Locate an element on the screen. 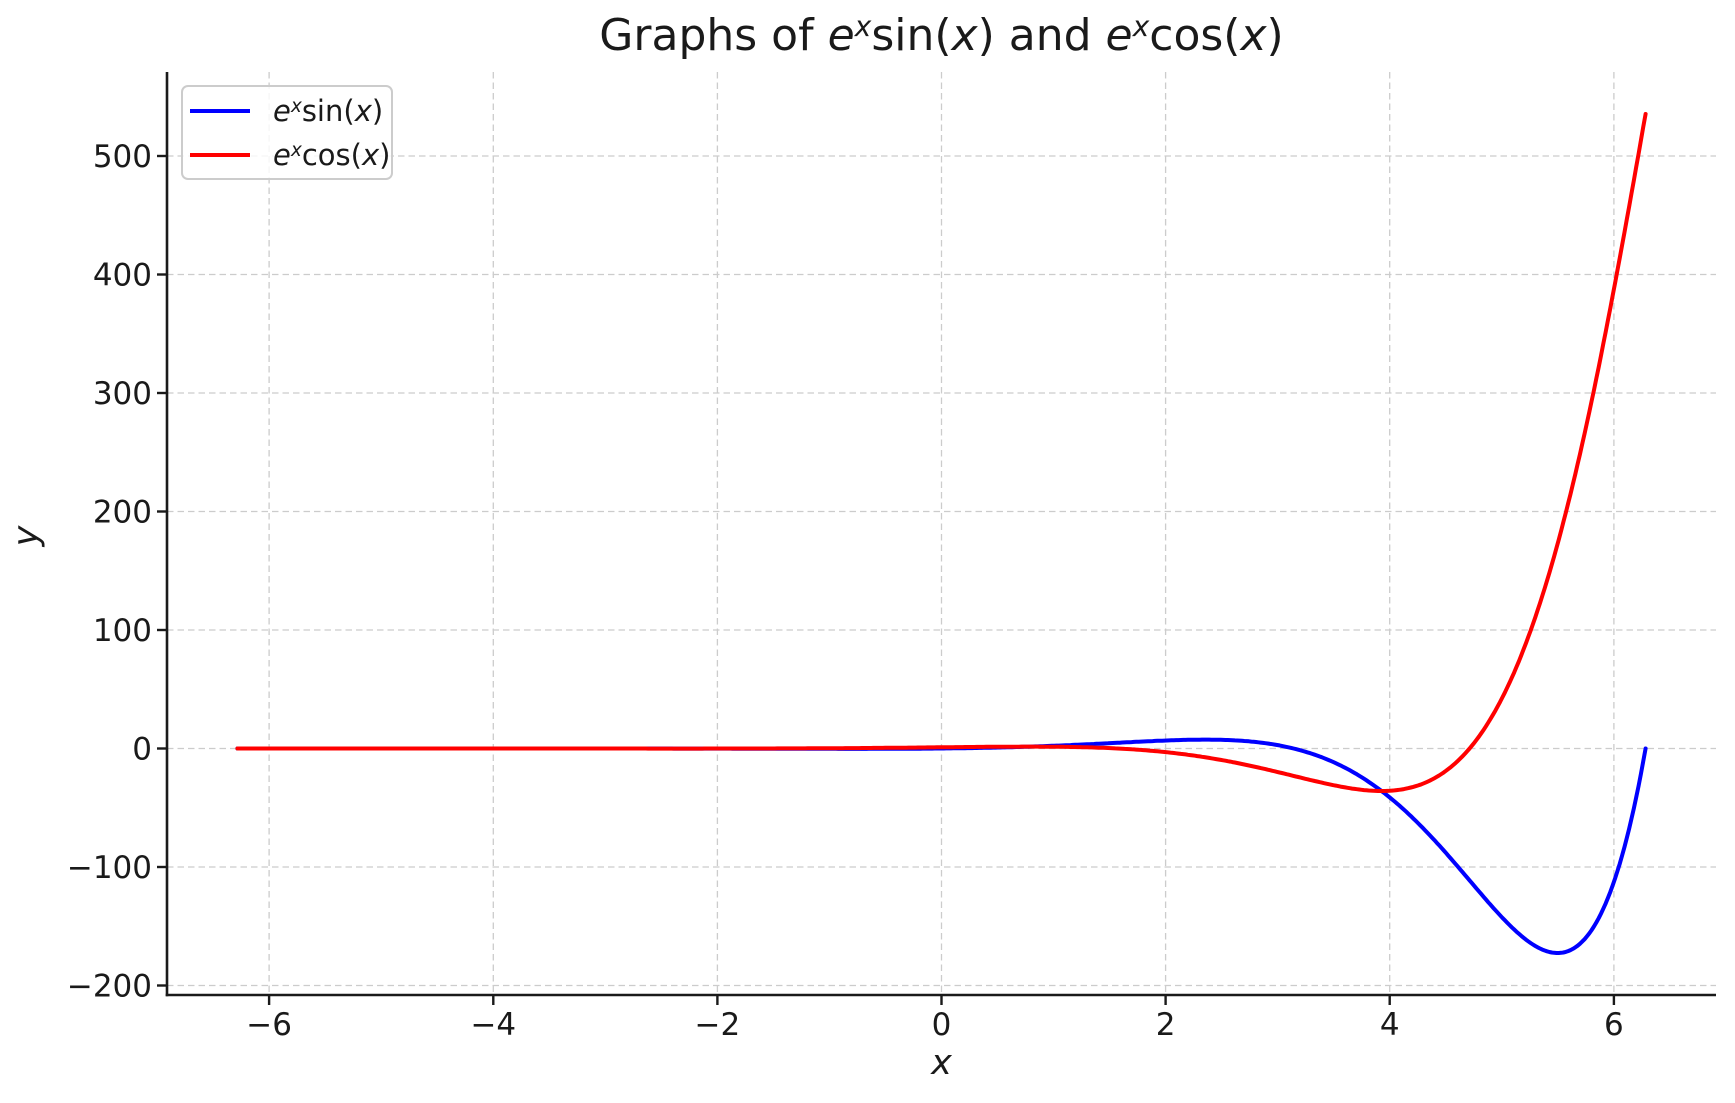 The image size is (1735, 1103). x-tick-label: 0 is located at coordinates (942, 1025).